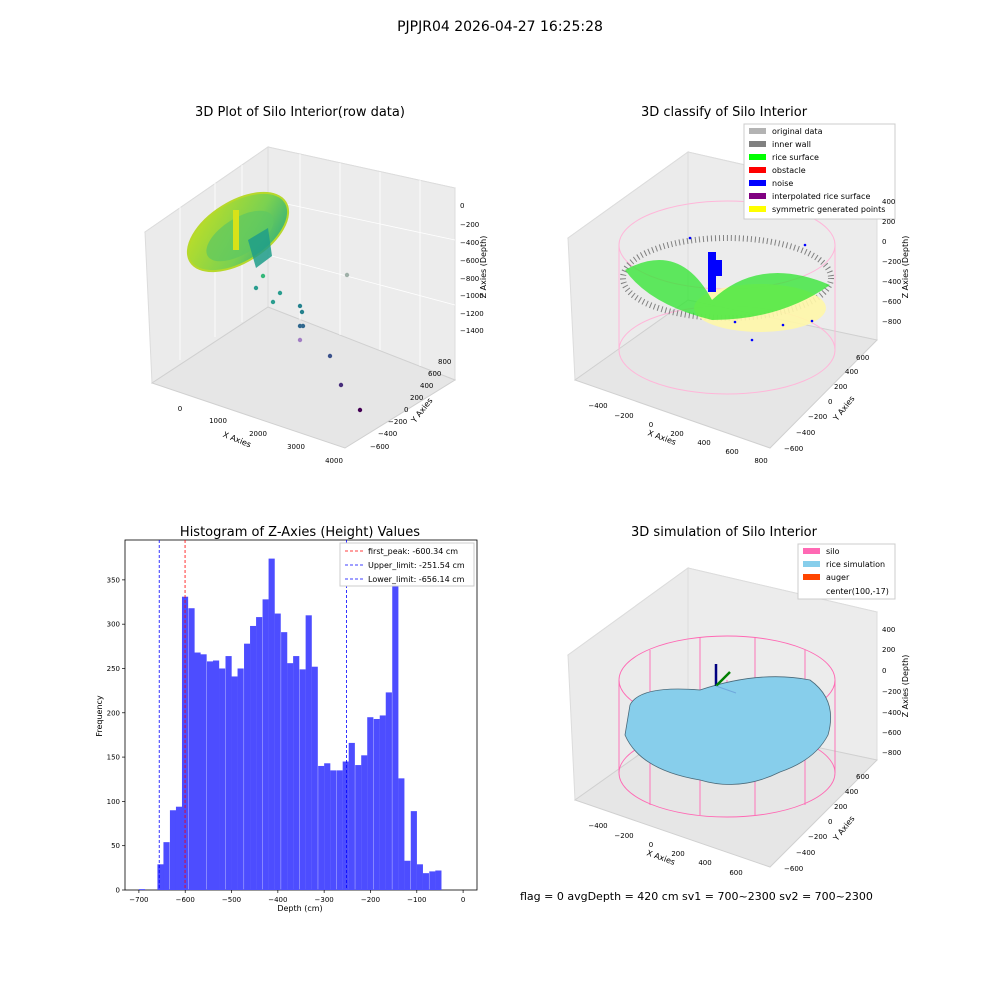 The height and width of the screenshot is (1000, 1000). What do you see at coordinates (113, 625) in the screenshot?
I see `histogram-y-tick-label: 300` at bounding box center [113, 625].